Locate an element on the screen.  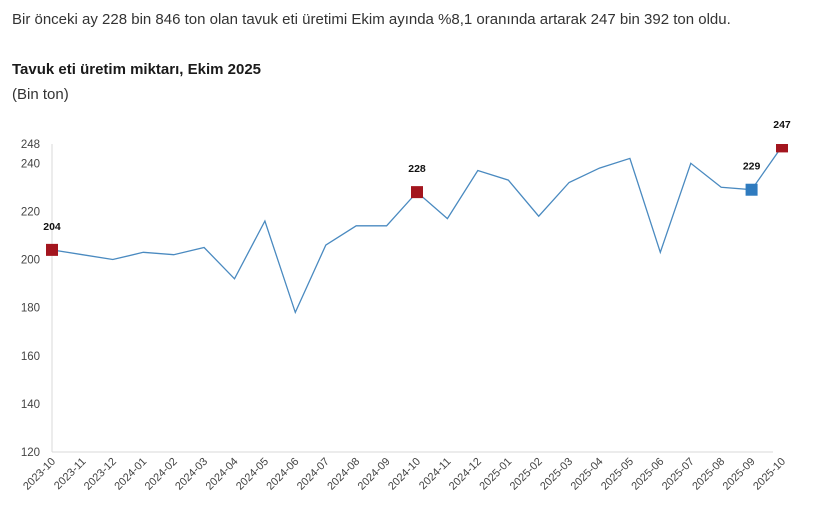
x-tick-label: 2023-12 is located at coordinates (100, 474).